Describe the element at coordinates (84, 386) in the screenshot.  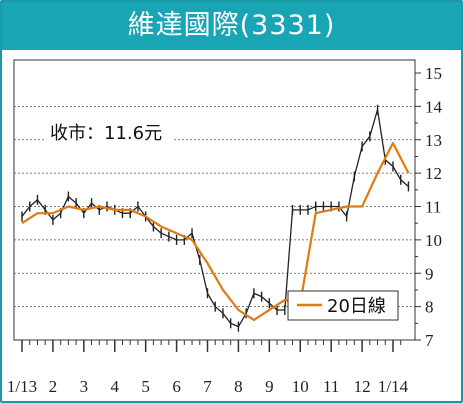
I see `x-tick-label: 3` at that location.